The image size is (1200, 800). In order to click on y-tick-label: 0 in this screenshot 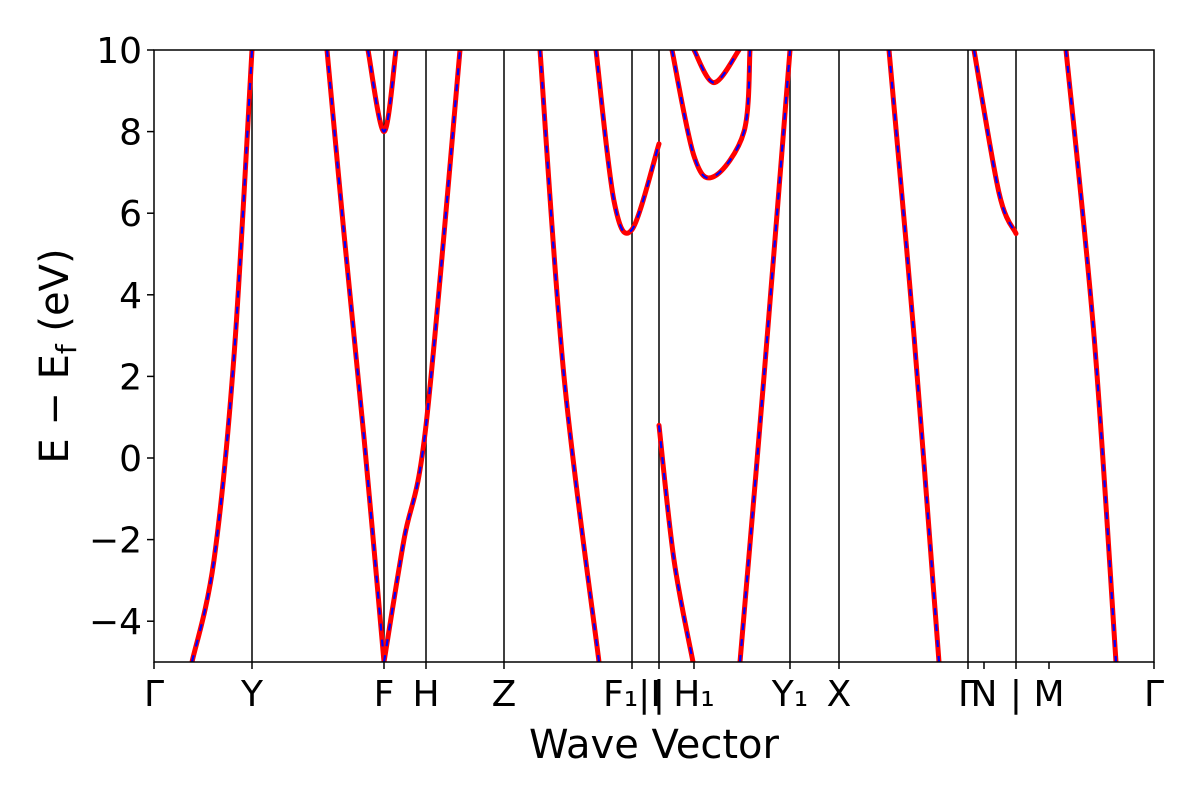, I will do `click(130, 459)`.